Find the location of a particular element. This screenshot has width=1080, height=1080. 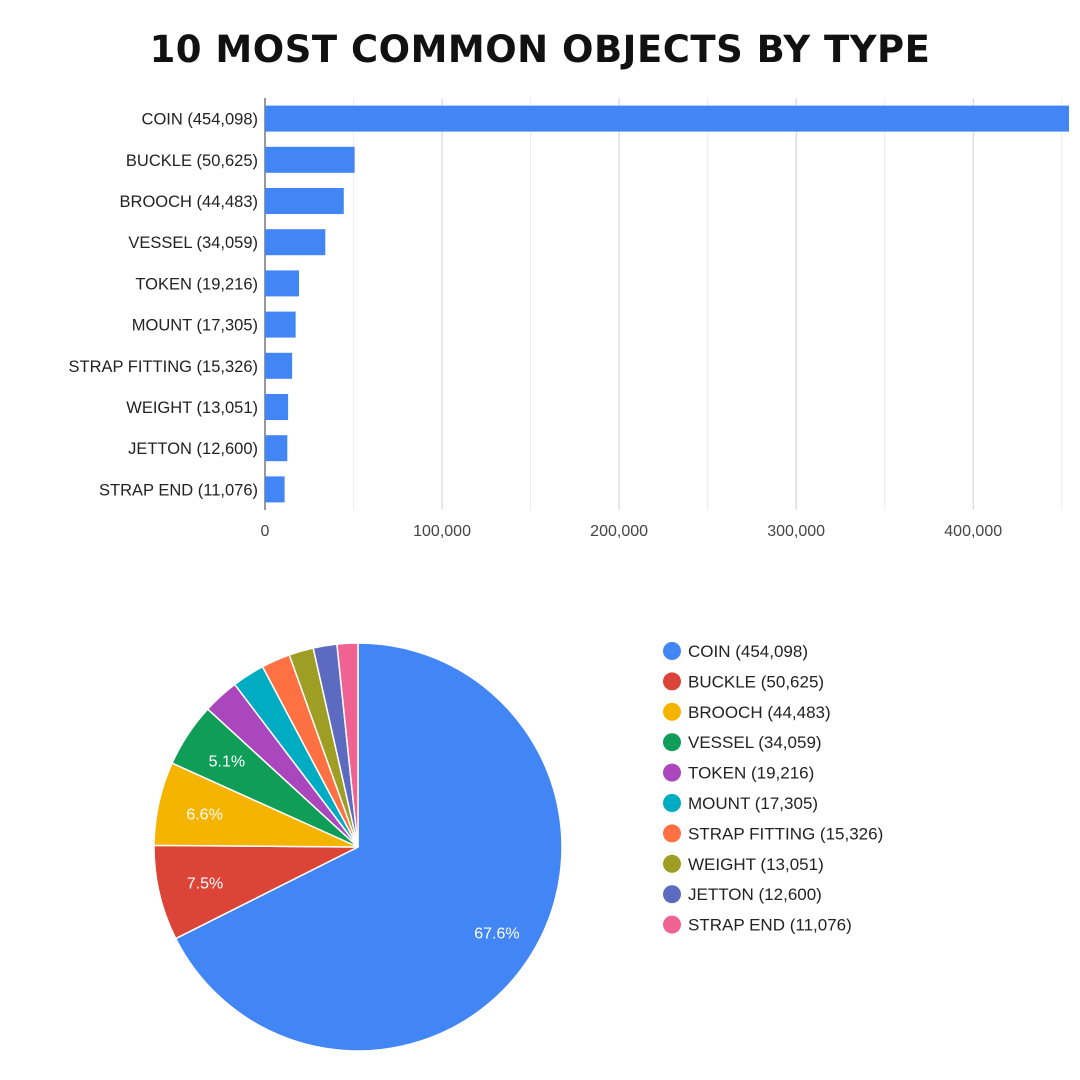

legend-label: VESSEL (34,059) is located at coordinates (755, 742).